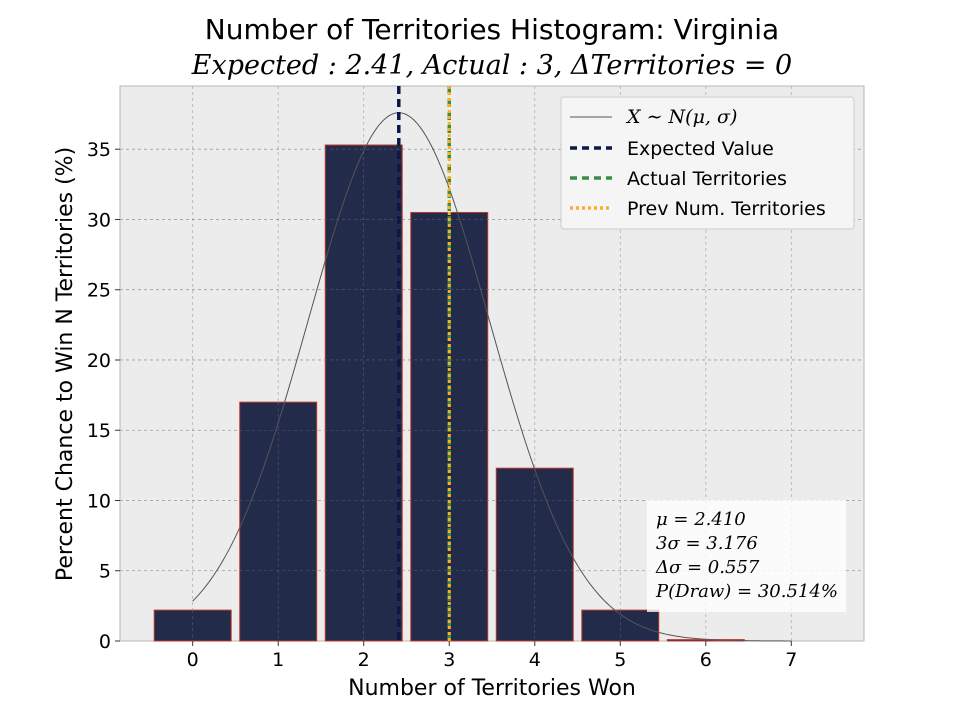 This screenshot has height=720, width=960. Describe the element at coordinates (681, 117) in the screenshot. I see `legend-label-normal: X ∼ N(μ, σ)` at that location.